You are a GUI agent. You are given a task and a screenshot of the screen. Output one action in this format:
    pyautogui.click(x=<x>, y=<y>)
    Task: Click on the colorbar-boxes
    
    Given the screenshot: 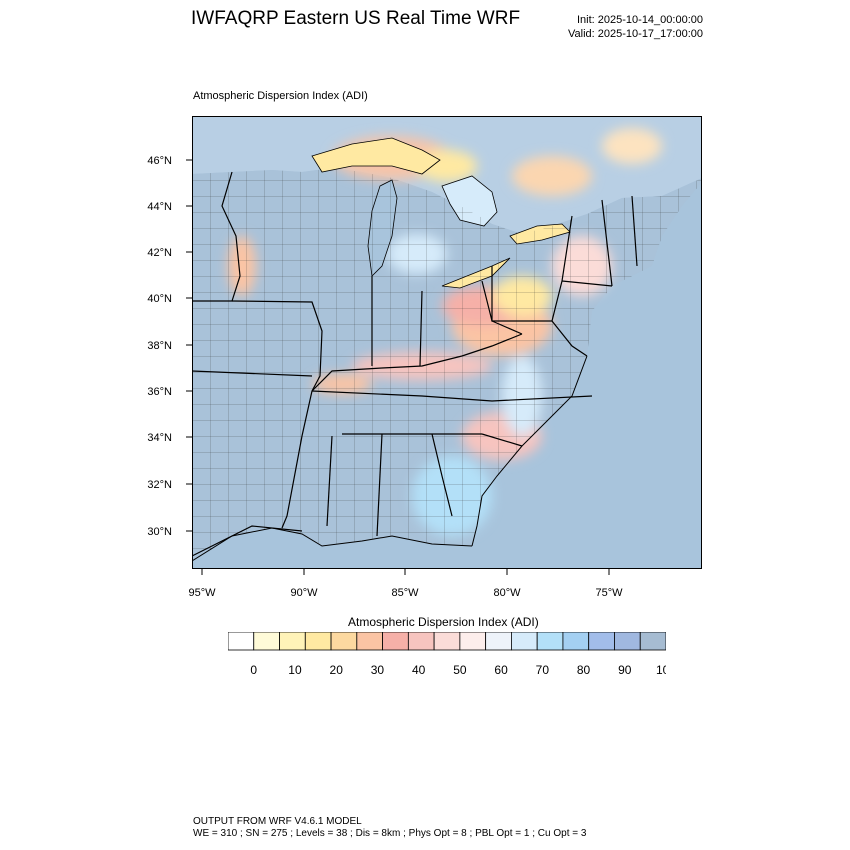 What is the action you would take?
    pyautogui.click(x=447, y=641)
    